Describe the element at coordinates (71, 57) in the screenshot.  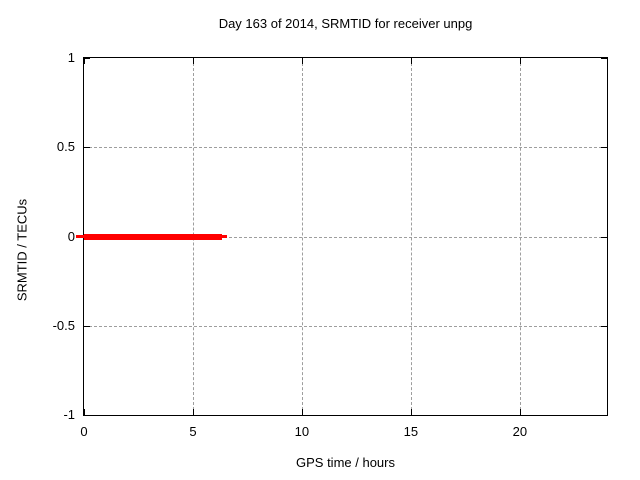
I see `y-tick-label: 1` at that location.